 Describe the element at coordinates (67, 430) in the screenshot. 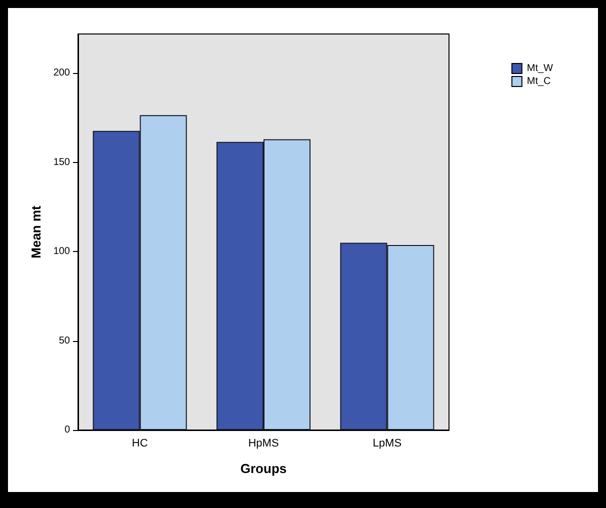

I see `y-tick-label: 0` at that location.